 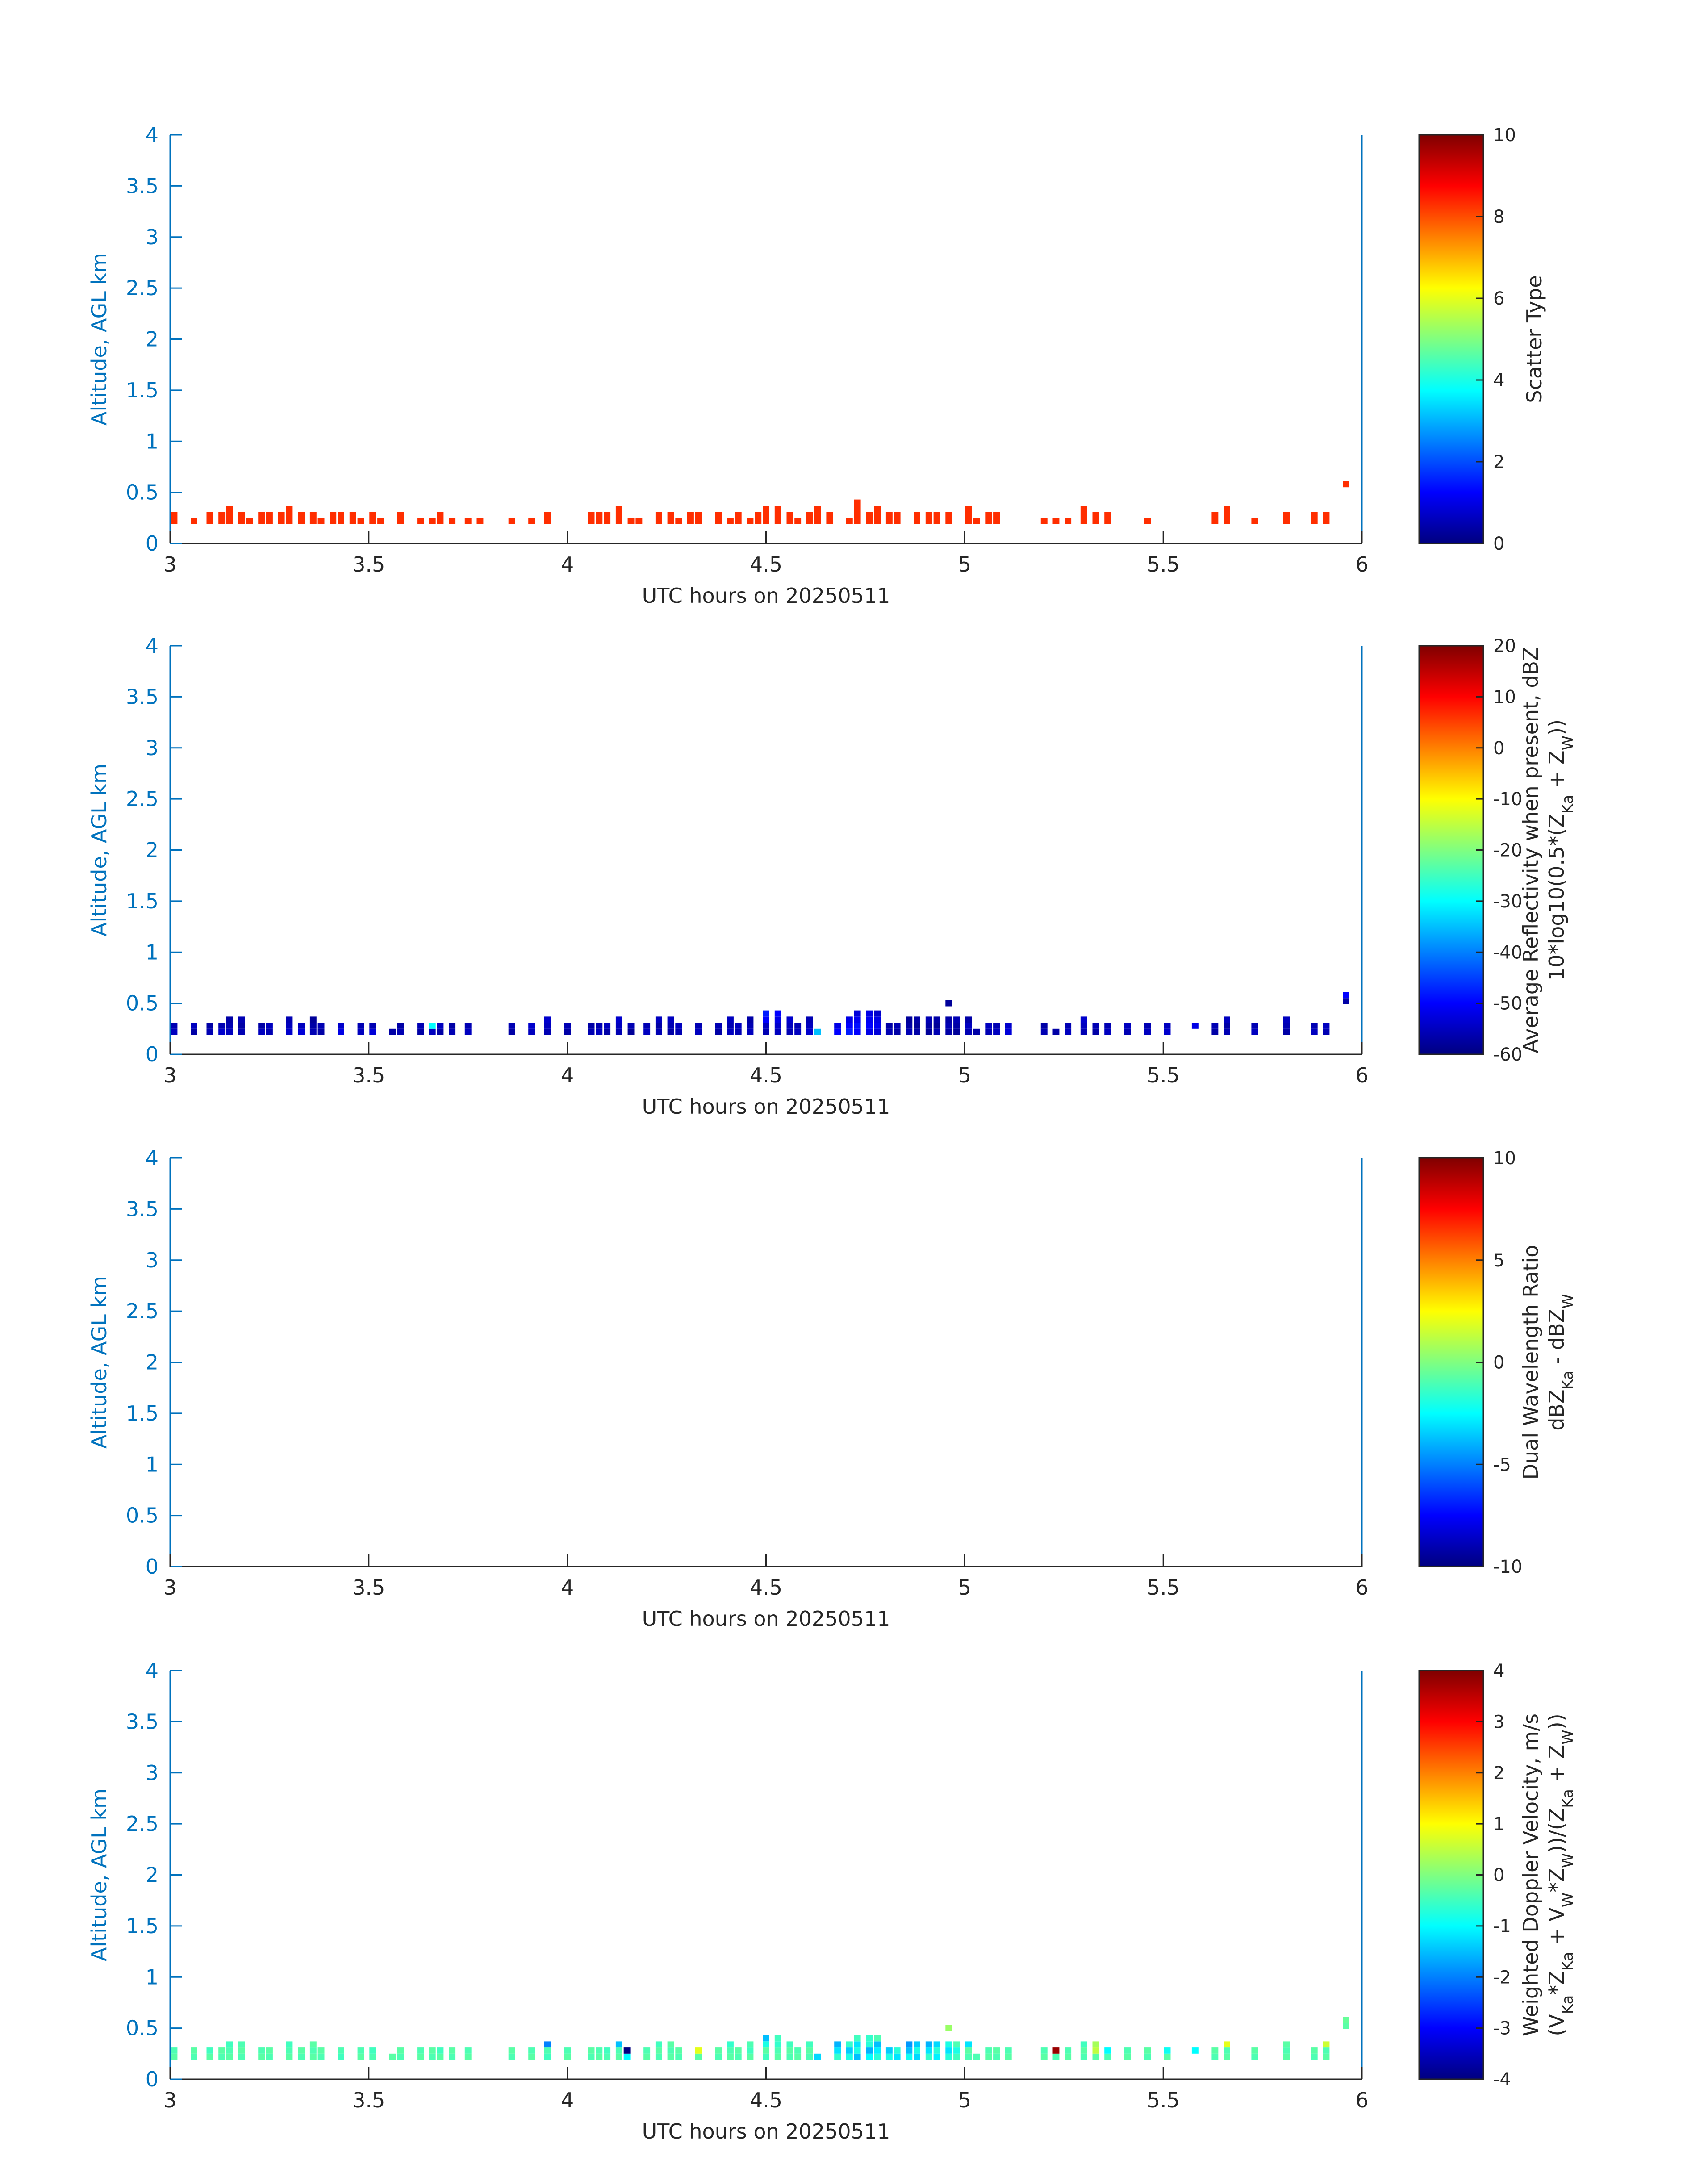 What do you see at coordinates (1504, 135) in the screenshot?
I see `colorbar-tick-label: 10` at bounding box center [1504, 135].